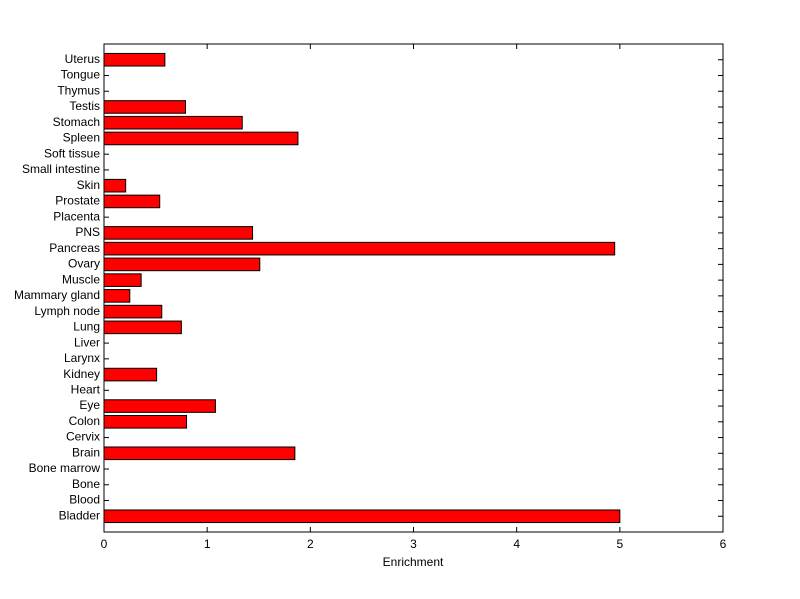  Describe the element at coordinates (82, 59) in the screenshot. I see `y-tick-label: Uterus` at that location.